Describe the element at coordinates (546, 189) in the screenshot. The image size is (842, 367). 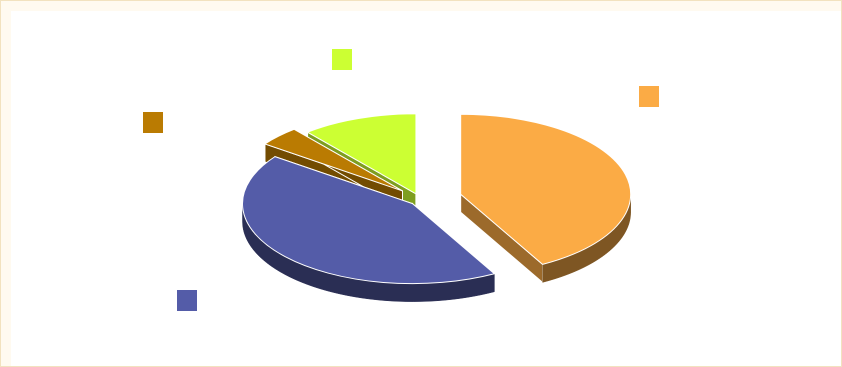
I see `pie-slice-1-top` at that location.